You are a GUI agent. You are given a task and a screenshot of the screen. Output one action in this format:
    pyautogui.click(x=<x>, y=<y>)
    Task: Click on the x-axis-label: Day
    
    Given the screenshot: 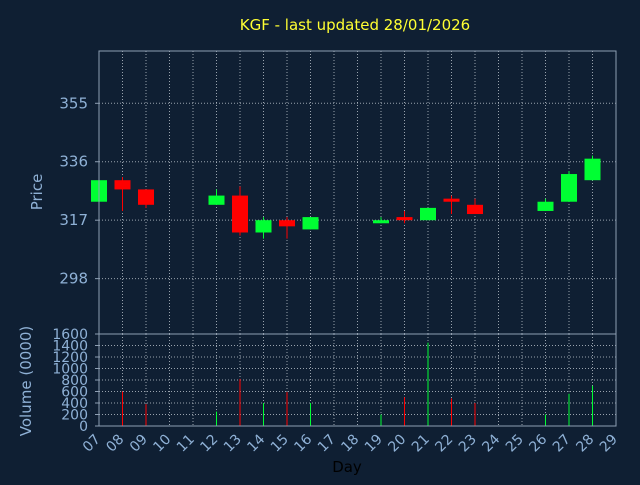 What is the action you would take?
    pyautogui.click(x=347, y=467)
    